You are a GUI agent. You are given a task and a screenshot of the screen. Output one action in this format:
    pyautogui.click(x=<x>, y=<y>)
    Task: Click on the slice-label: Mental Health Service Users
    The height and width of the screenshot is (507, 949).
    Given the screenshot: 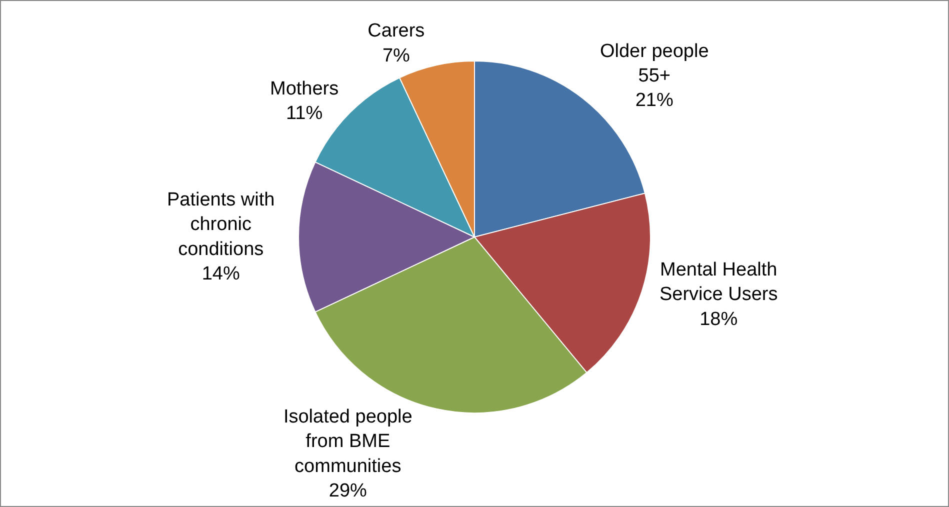 What is the action you would take?
    pyautogui.click(x=718, y=283)
    